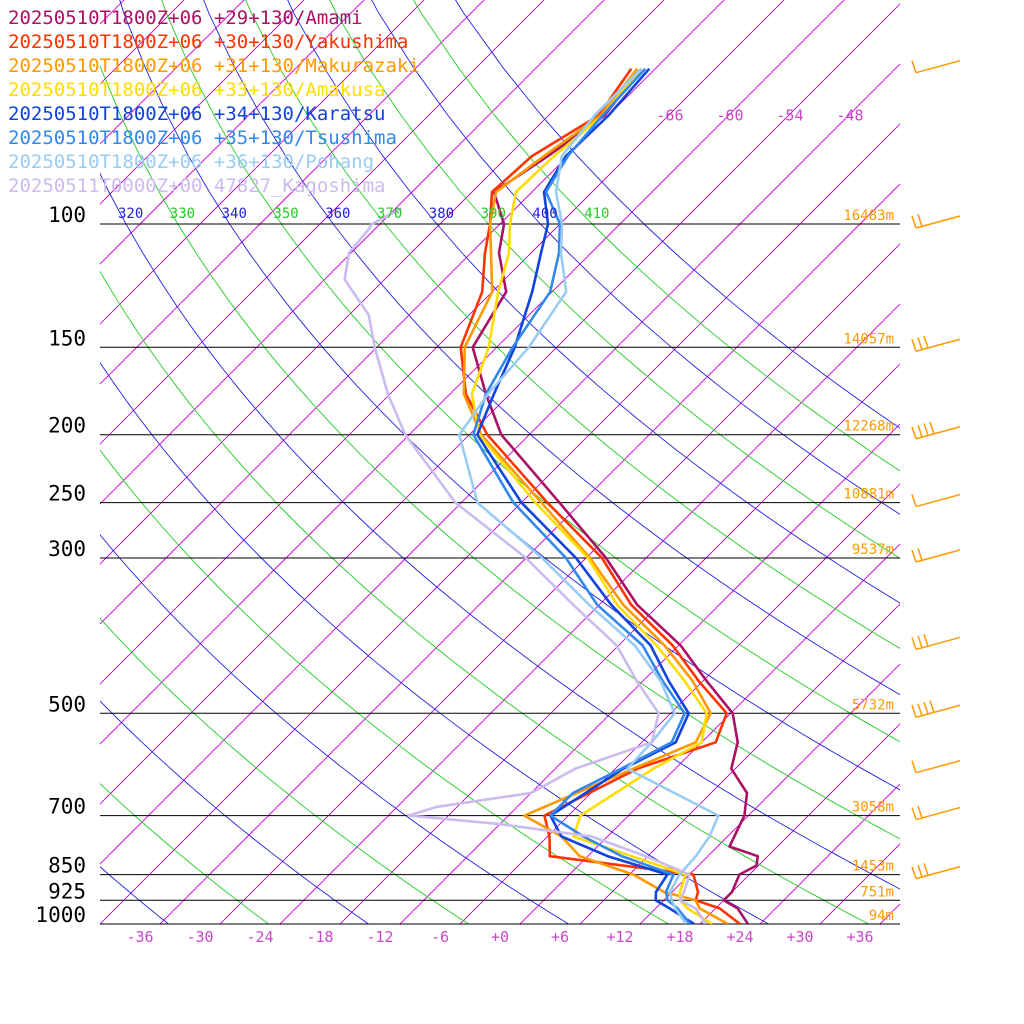 The width and height of the screenshot is (1024, 1024). What do you see at coordinates (936, 469) in the screenshot?
I see `wind-barbs` at bounding box center [936, 469].